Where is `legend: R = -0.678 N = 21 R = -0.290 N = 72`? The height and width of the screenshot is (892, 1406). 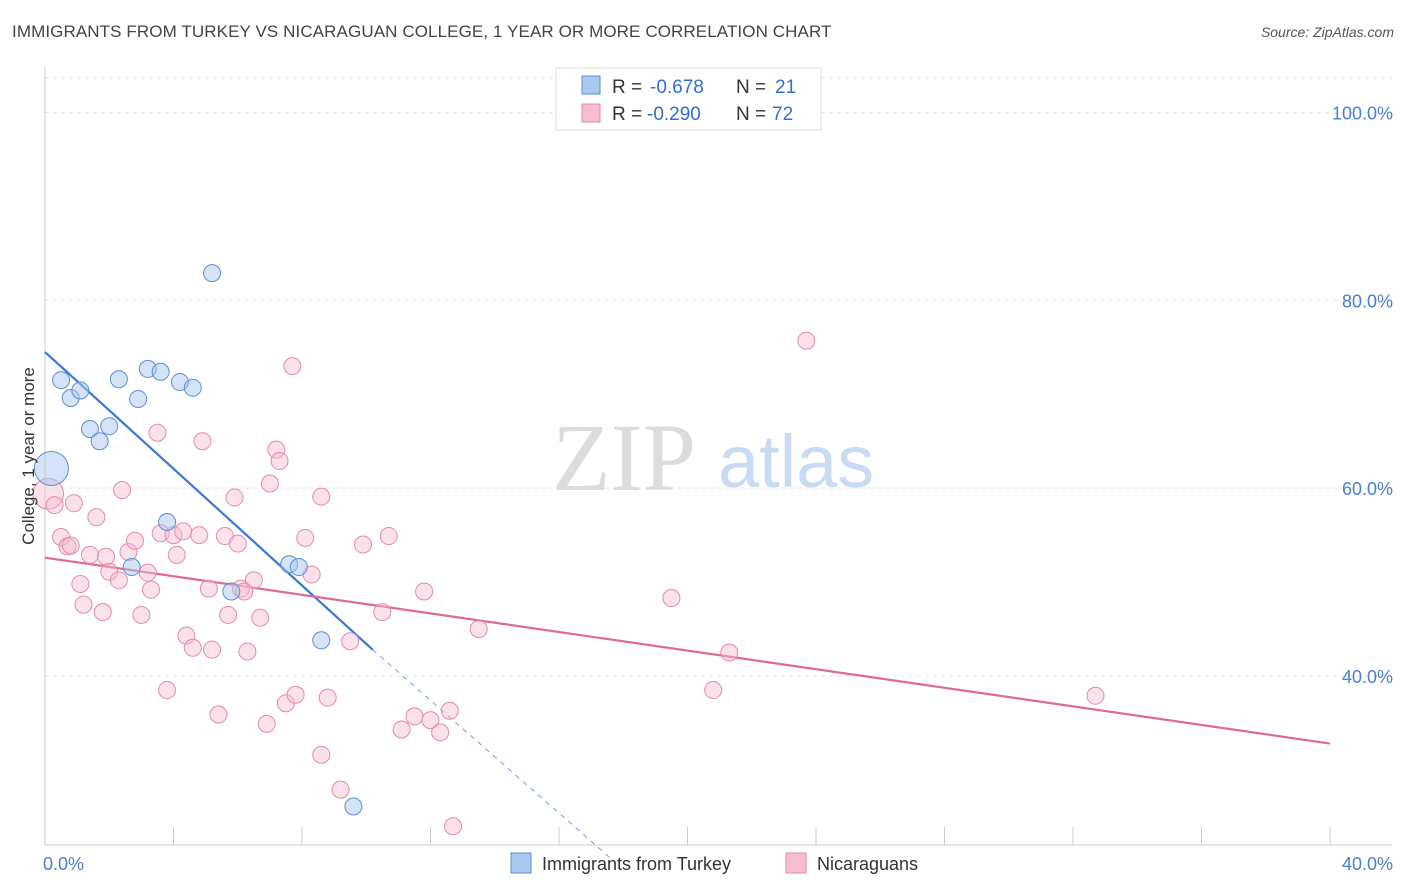 legend: R = -0.678 N = 21 R = -0.290 N = 72 is located at coordinates (688, 99).